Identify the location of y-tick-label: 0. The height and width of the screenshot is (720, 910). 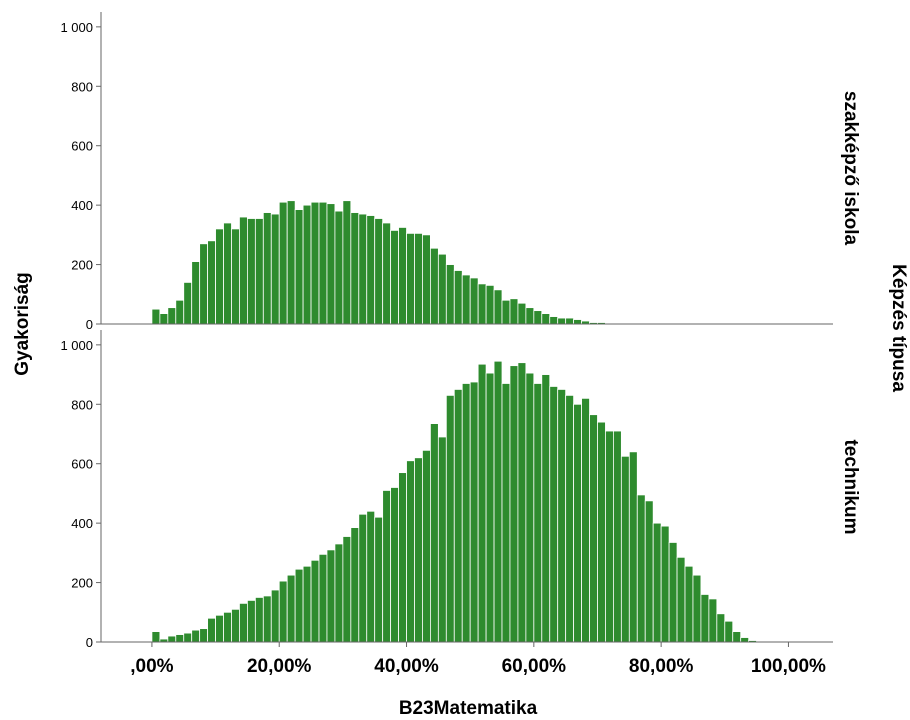
(89, 642).